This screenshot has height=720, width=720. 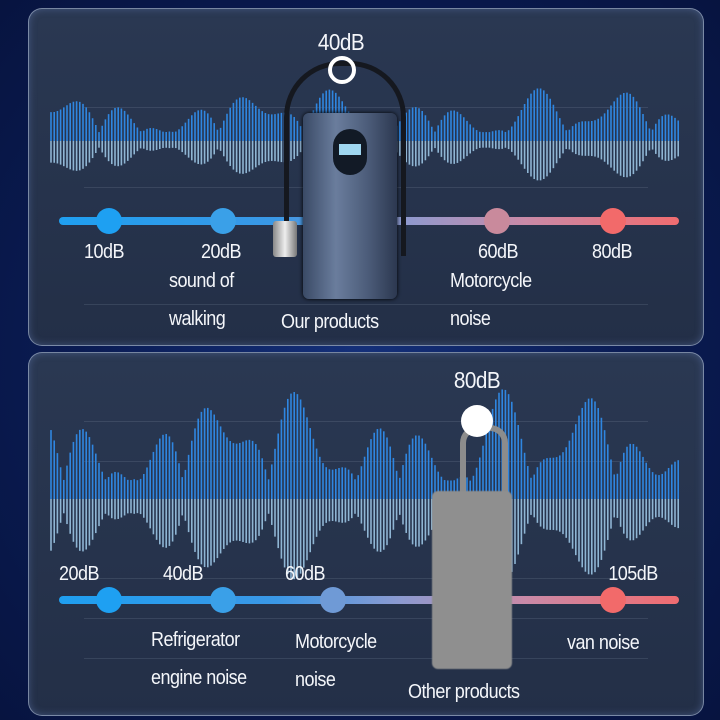 What do you see at coordinates (195, 640) in the screenshot?
I see `scale-caption: Refrigerator` at bounding box center [195, 640].